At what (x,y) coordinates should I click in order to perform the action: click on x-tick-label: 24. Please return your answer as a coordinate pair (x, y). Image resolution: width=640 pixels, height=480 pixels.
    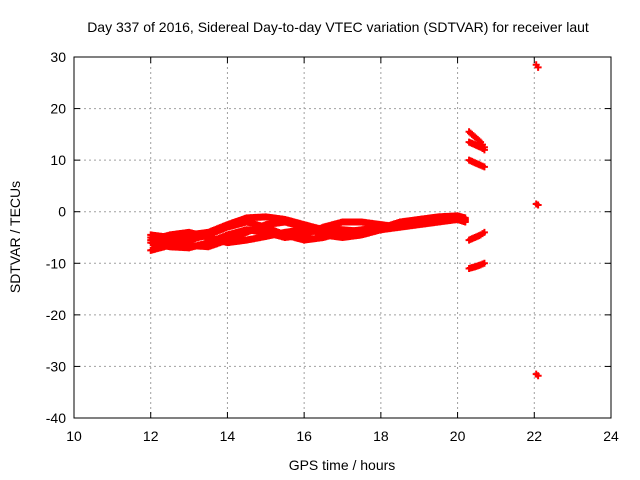
    Looking at the image, I should click on (611, 436).